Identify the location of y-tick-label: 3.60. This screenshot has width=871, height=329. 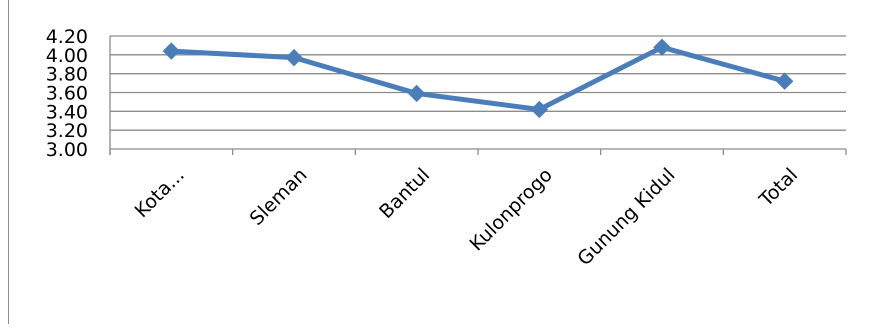
(67, 94).